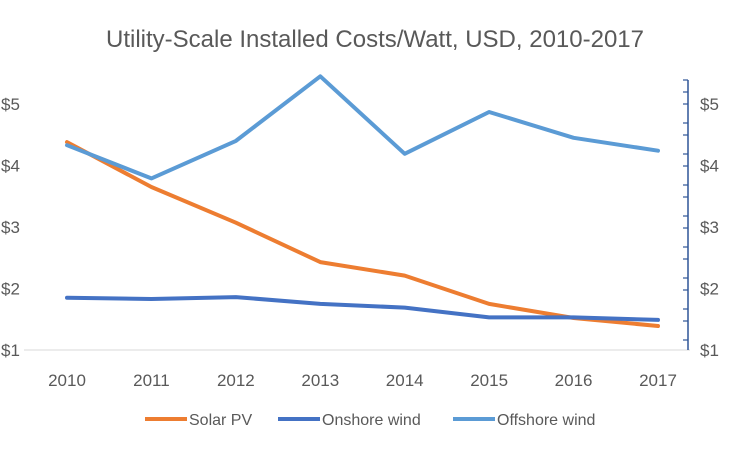  Describe the element at coordinates (320, 380) in the screenshot. I see `x-axis-tick-label: 2013` at that location.